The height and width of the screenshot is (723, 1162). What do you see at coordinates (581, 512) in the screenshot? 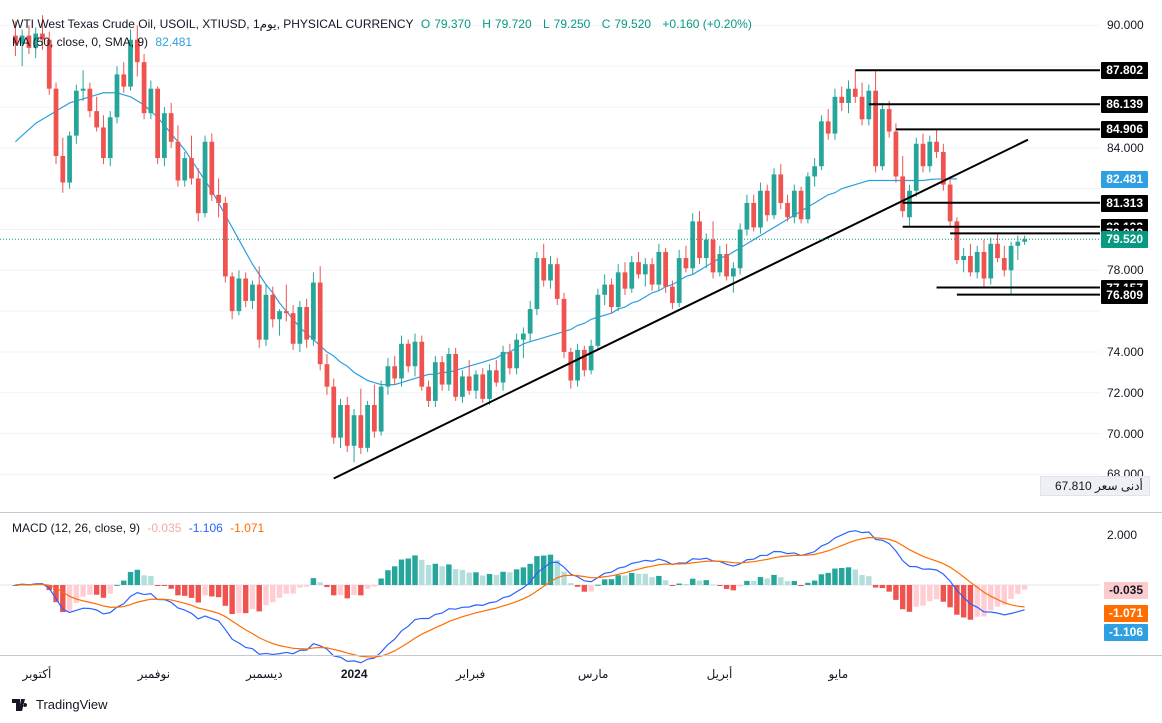
I see `pane-separator` at bounding box center [581, 512].